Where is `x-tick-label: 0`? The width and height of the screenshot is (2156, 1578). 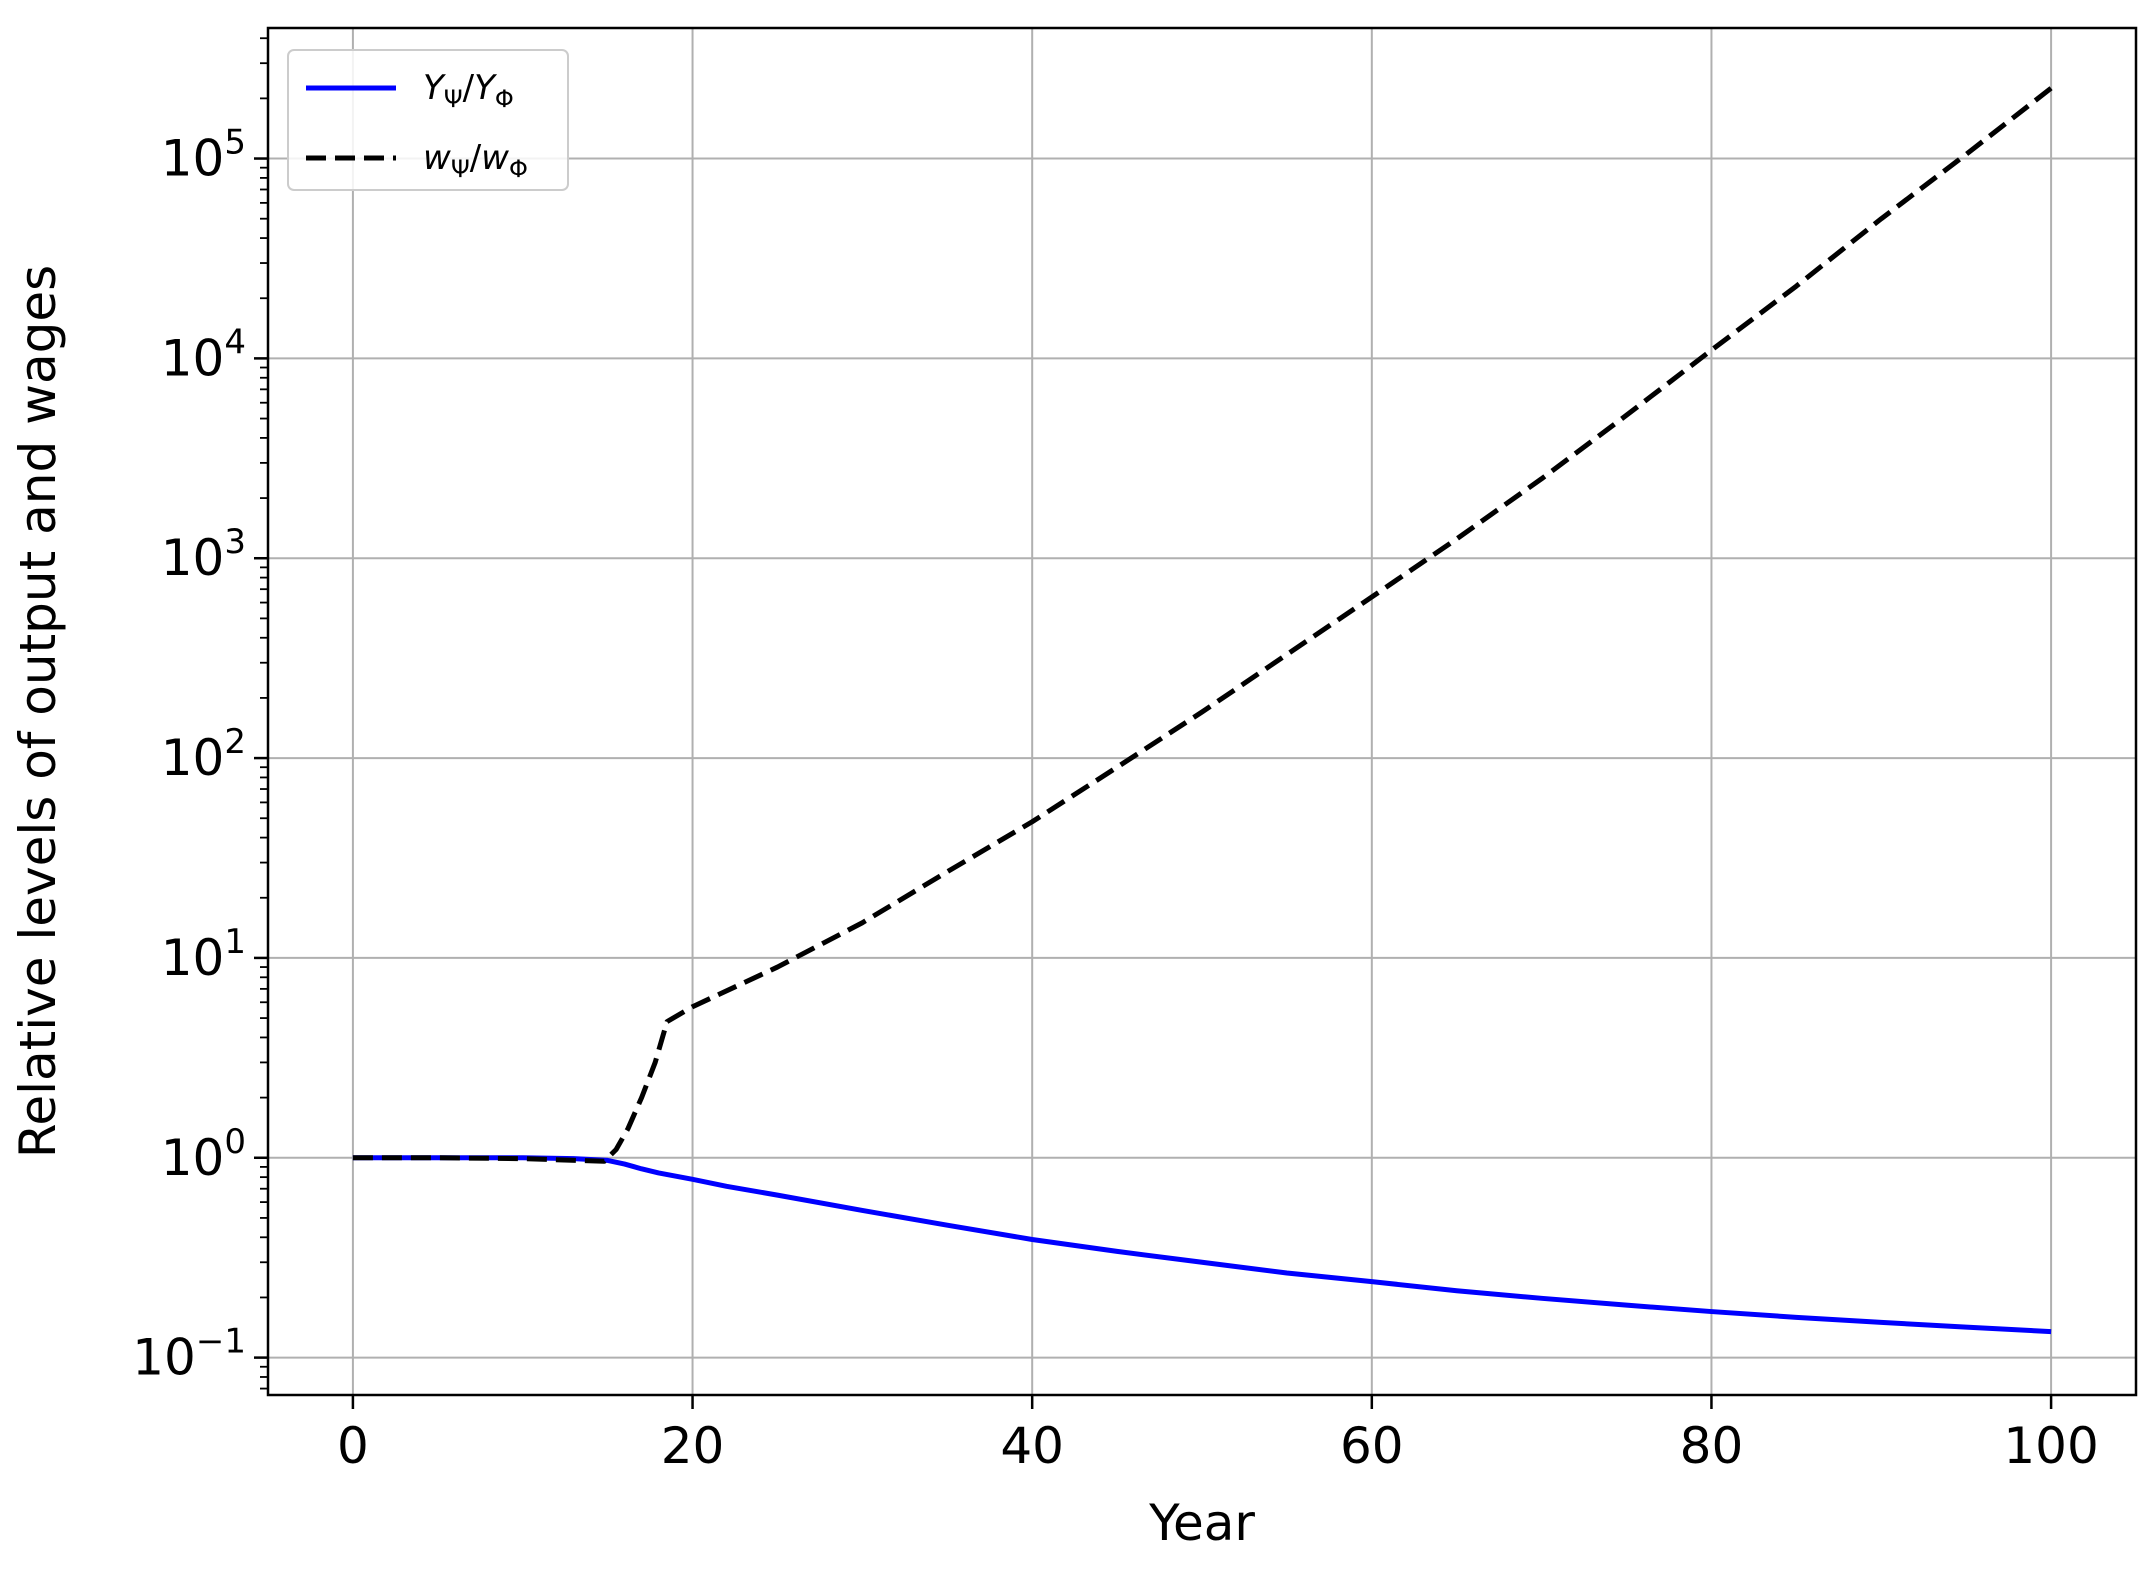 x-tick-label: 0 is located at coordinates (353, 1446).